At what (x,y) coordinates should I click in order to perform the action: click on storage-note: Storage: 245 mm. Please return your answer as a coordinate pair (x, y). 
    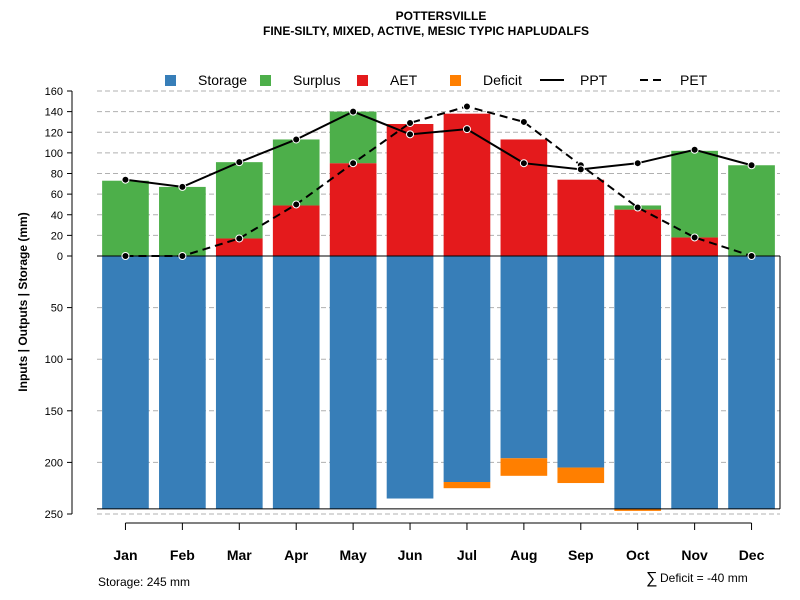
    Looking at the image, I should click on (144, 582).